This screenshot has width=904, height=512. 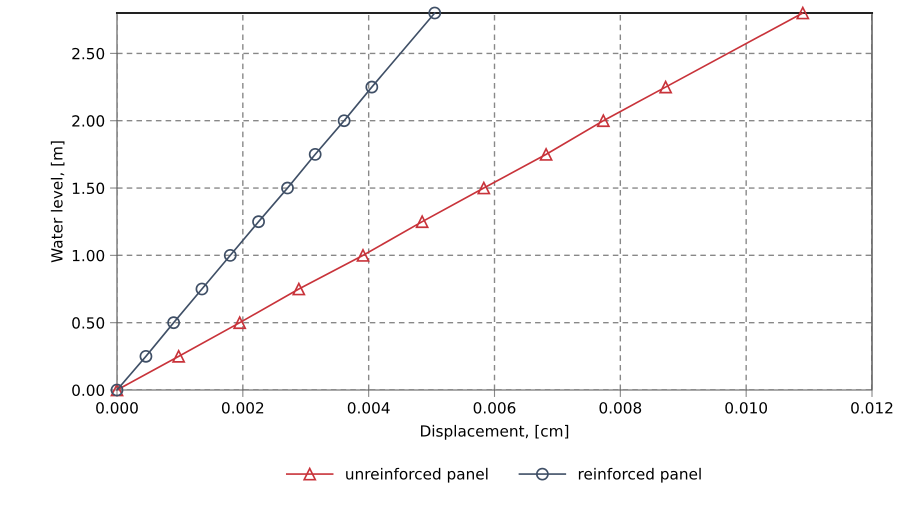 I want to click on x-tick-label: 0.012, so click(x=871, y=408).